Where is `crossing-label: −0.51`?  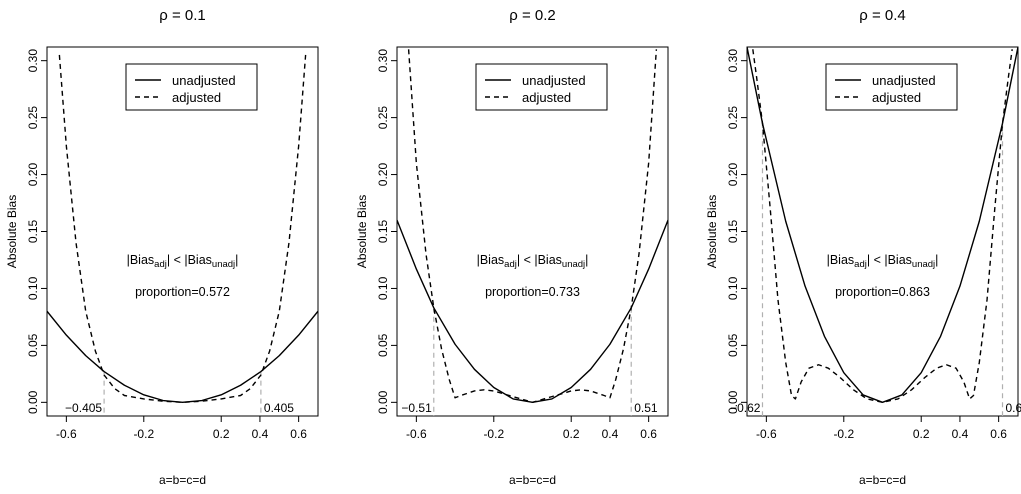 crossing-label: −0.51 is located at coordinates (416, 408).